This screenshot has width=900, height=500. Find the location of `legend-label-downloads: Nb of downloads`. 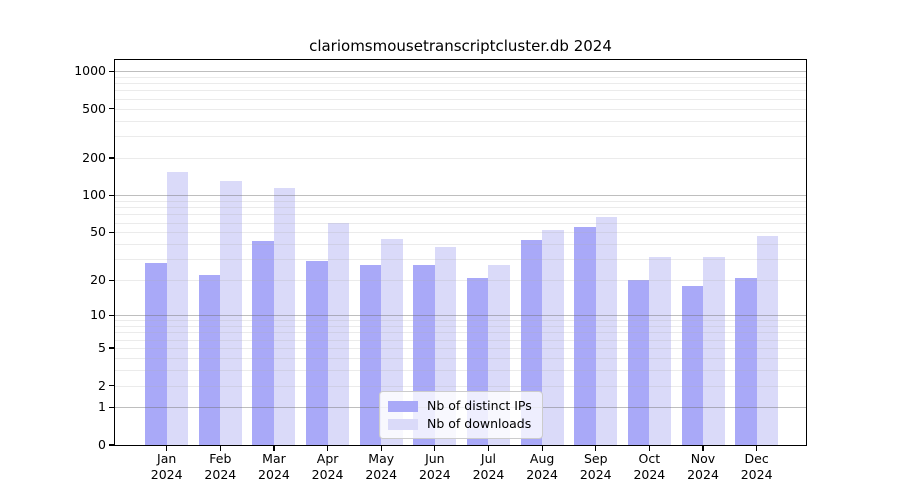

legend-label-downloads: Nb of downloads is located at coordinates (479, 423).